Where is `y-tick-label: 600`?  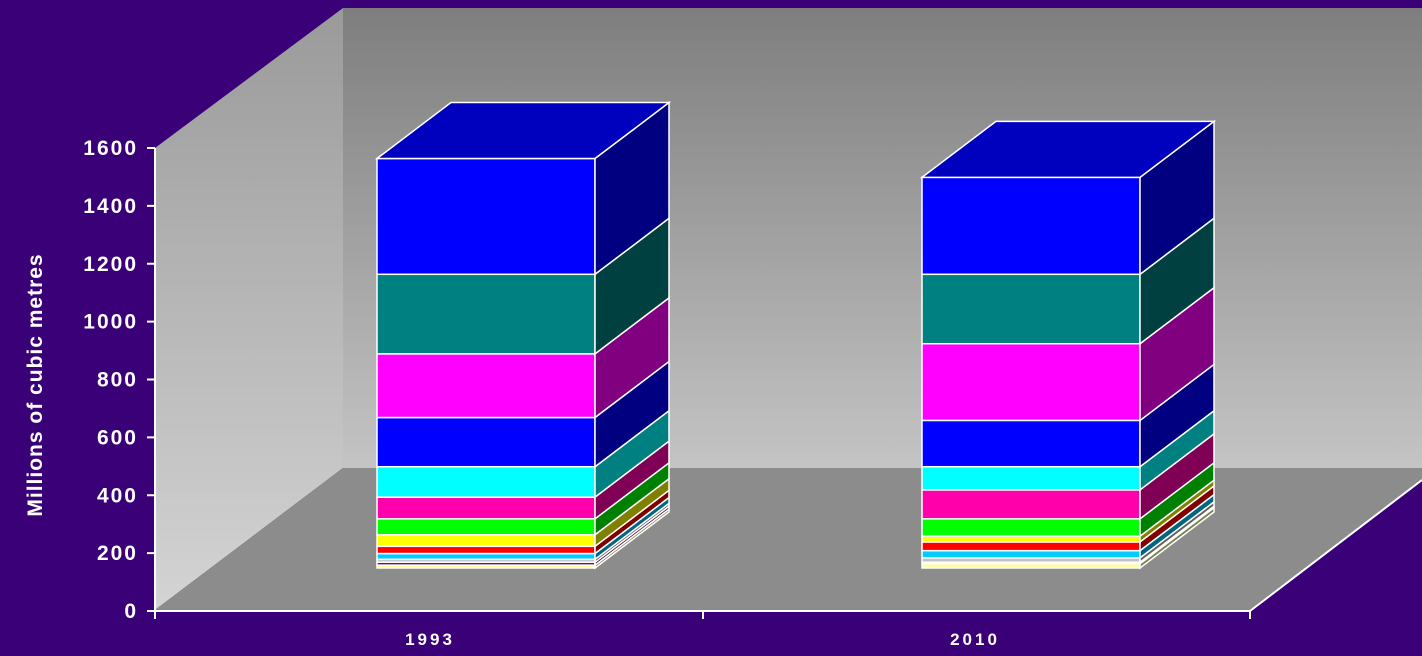
y-tick-label: 600 is located at coordinates (117, 437).